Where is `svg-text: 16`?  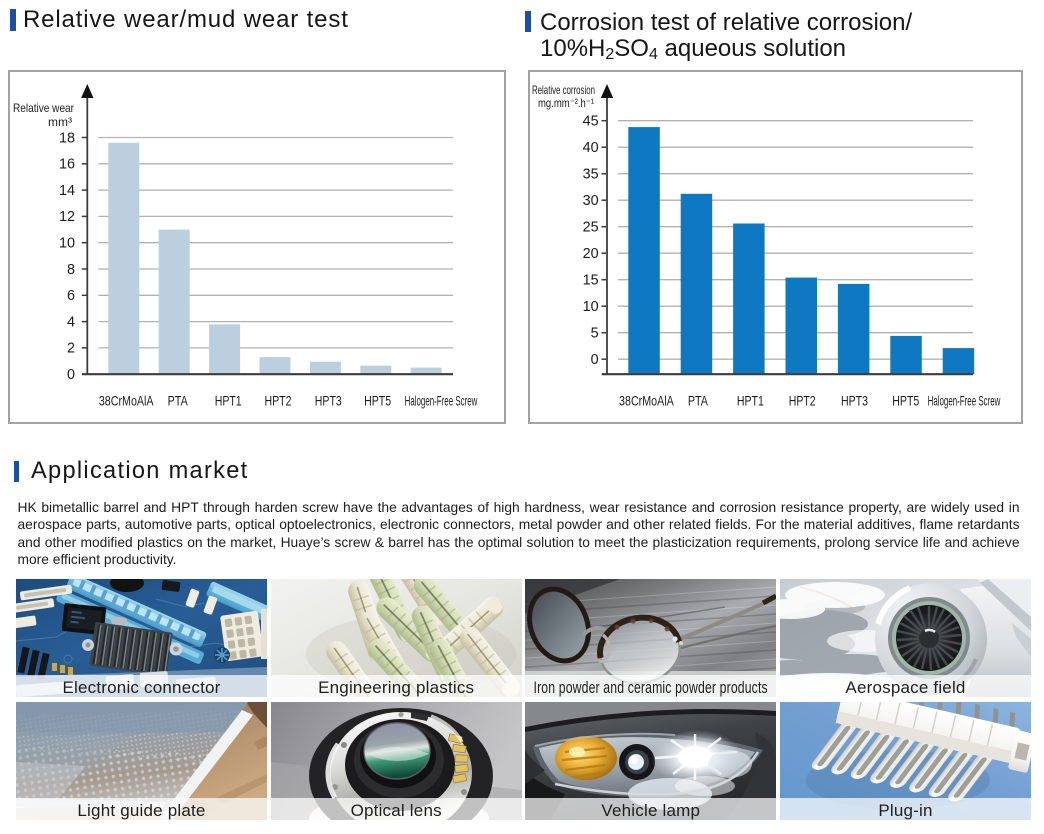 svg-text: 16 is located at coordinates (67, 164).